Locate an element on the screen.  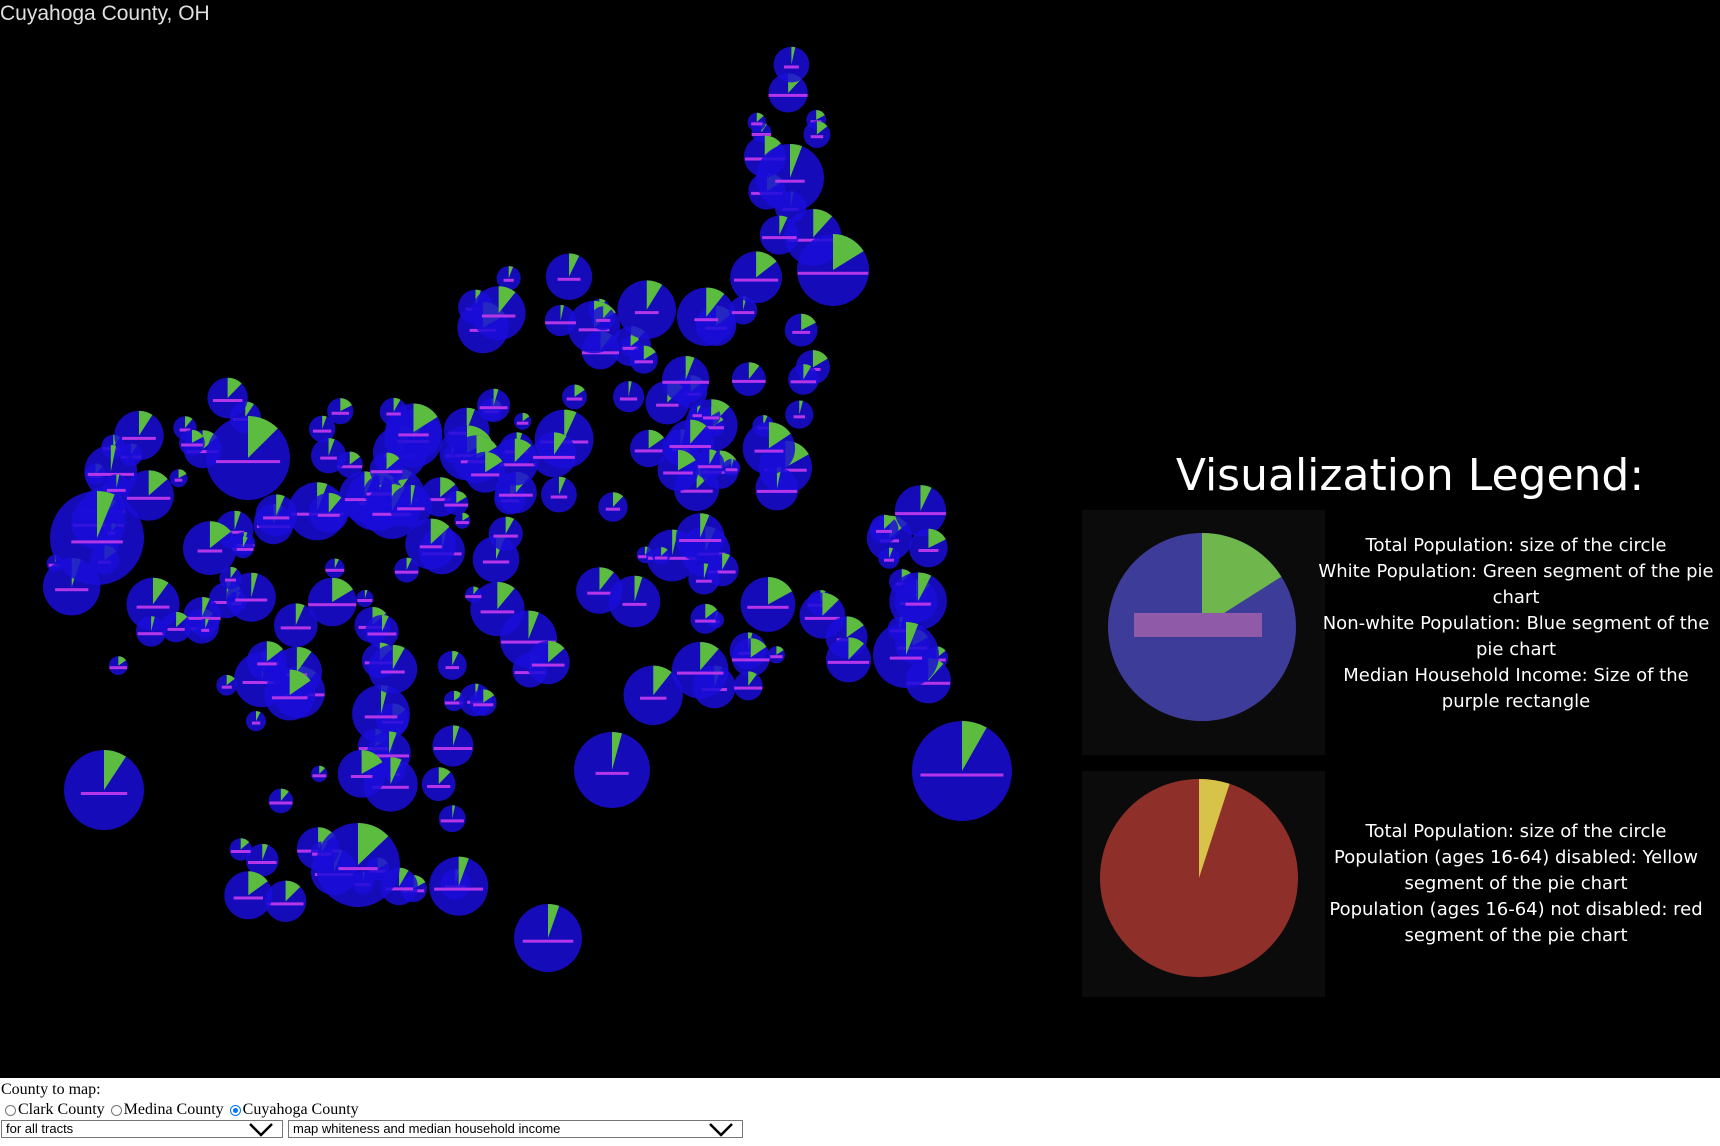
legend-line: Total Population: size of the circle is located at coordinates (1516, 831).